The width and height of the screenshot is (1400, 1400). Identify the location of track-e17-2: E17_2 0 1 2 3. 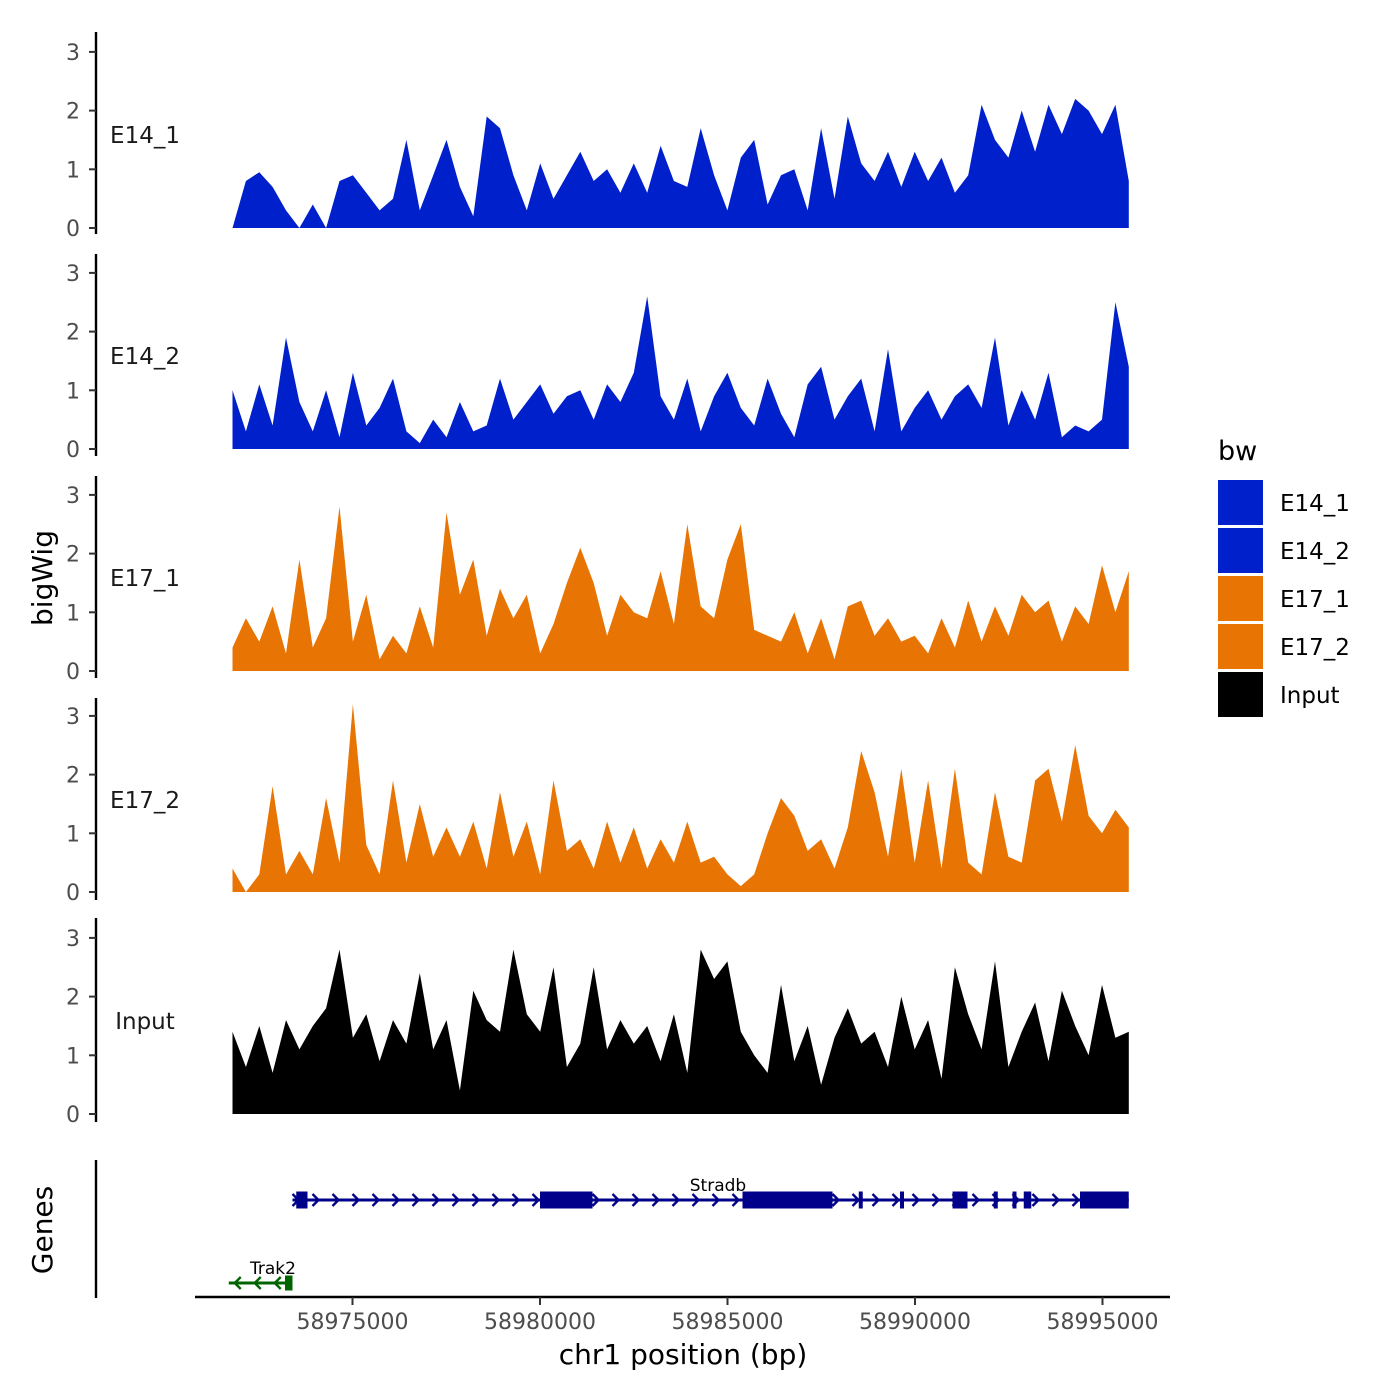
(597, 802).